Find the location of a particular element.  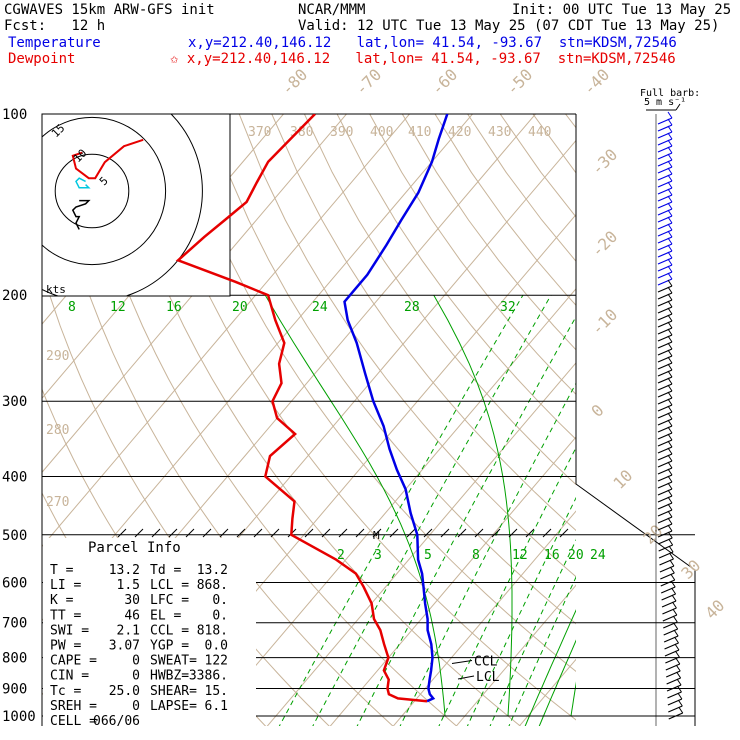

mixing-ratio-label: 20 is located at coordinates (576, 555).